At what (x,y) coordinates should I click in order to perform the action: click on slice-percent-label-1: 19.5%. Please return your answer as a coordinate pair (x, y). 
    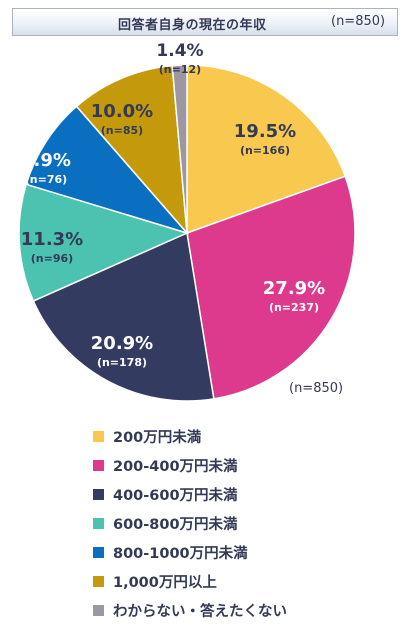
    Looking at the image, I should click on (265, 131).